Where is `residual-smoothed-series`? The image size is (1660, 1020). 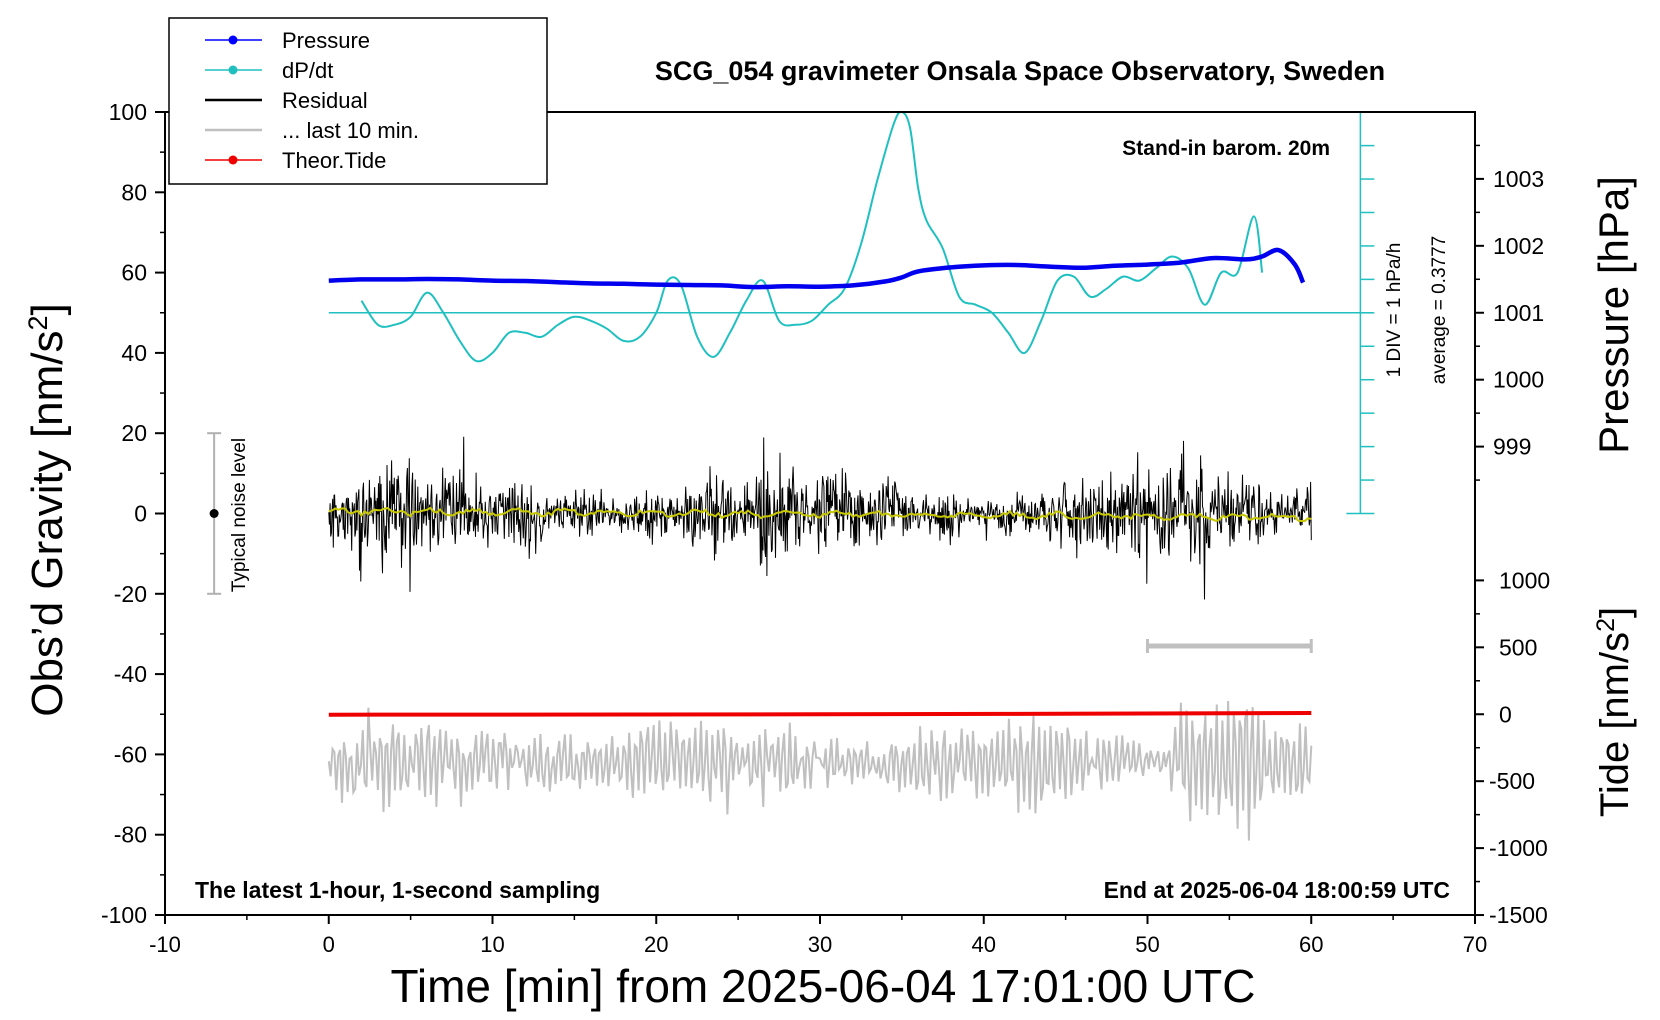
residual-smoothed-series is located at coordinates (820, 514).